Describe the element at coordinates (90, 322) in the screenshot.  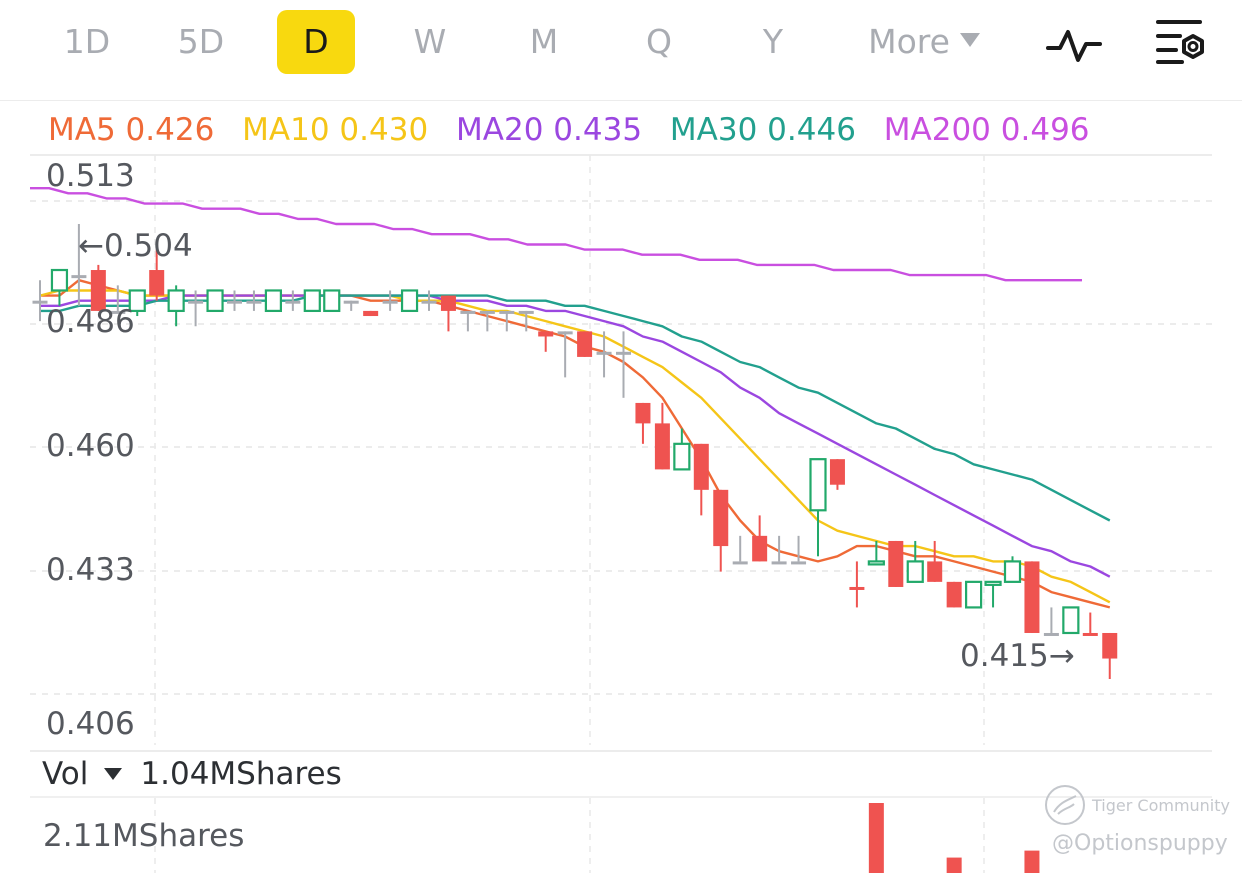
I see `price-tick-0486: 0.486` at that location.